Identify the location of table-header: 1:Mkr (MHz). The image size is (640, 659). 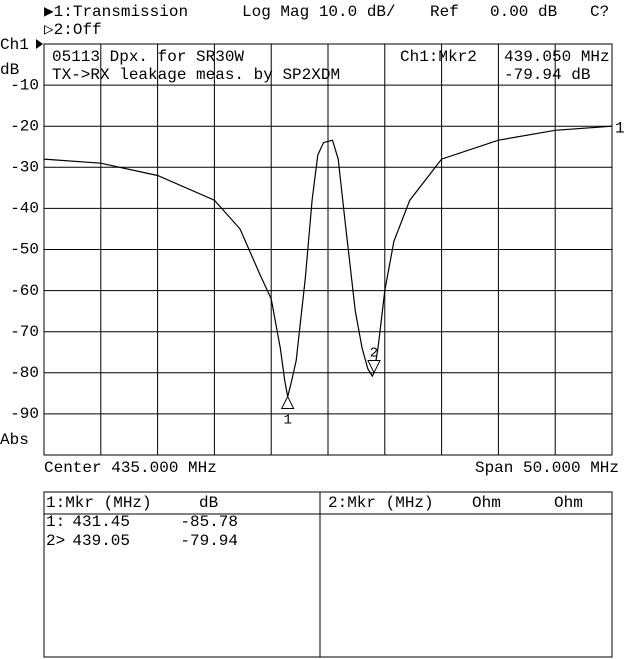
(99, 503).